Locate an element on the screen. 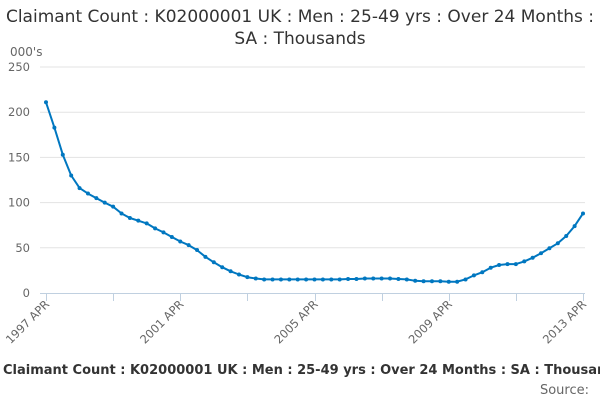  y-axis: 0 50 100 150 200 250 is located at coordinates (19, 180).